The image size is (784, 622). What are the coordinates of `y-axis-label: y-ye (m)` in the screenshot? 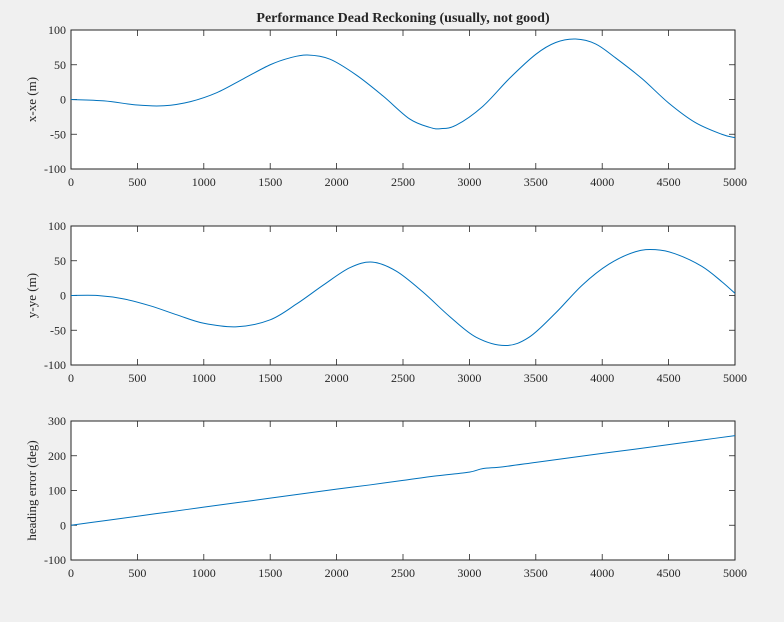 It's located at (31, 295).